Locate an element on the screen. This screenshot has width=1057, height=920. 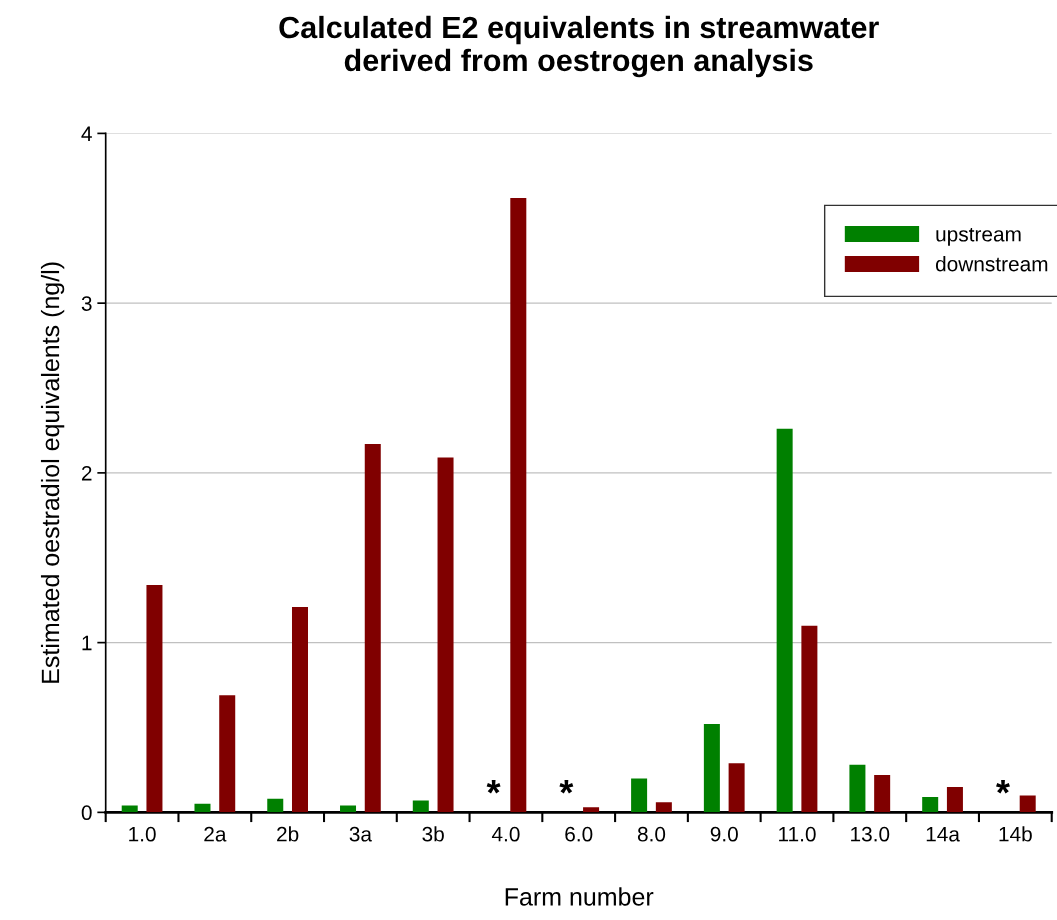
legend-label: upstream is located at coordinates (978, 236).